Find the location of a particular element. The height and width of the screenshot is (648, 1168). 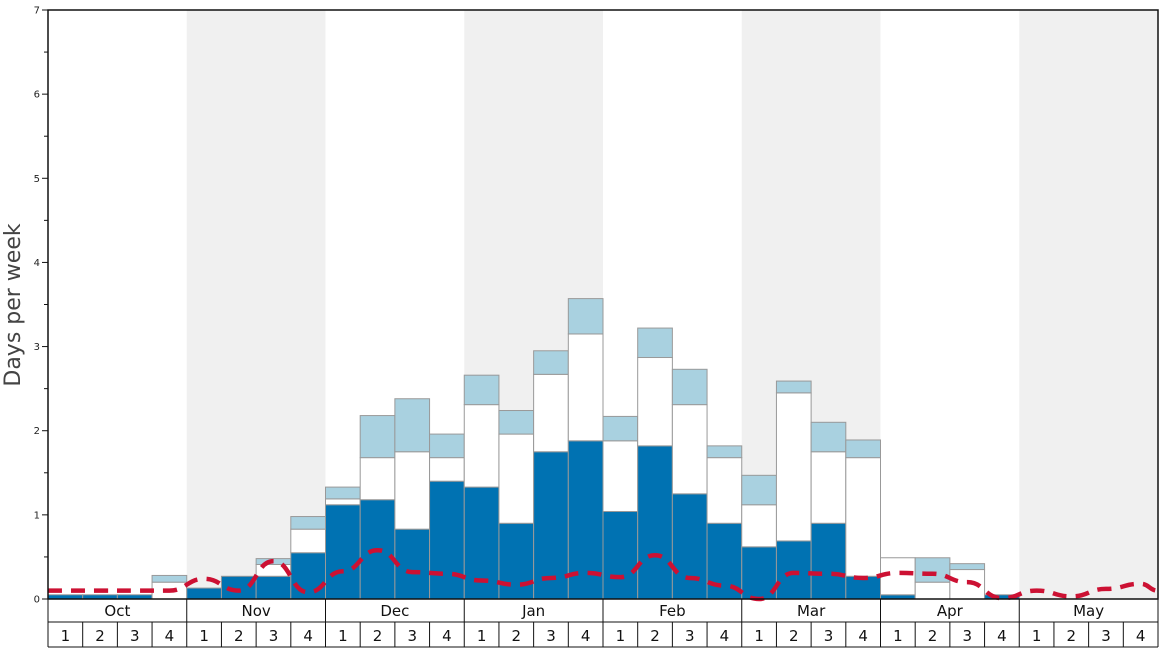

week-label-oct-2: 2 is located at coordinates (100, 636).